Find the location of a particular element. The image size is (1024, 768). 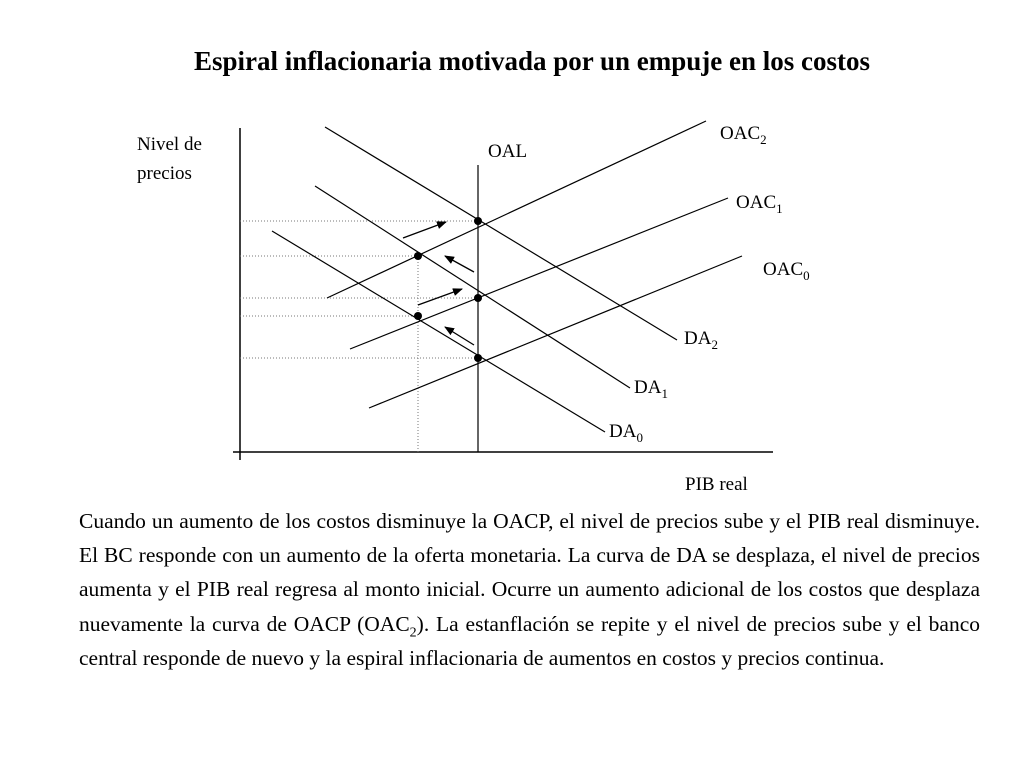

oac1-line is located at coordinates (539, 273).